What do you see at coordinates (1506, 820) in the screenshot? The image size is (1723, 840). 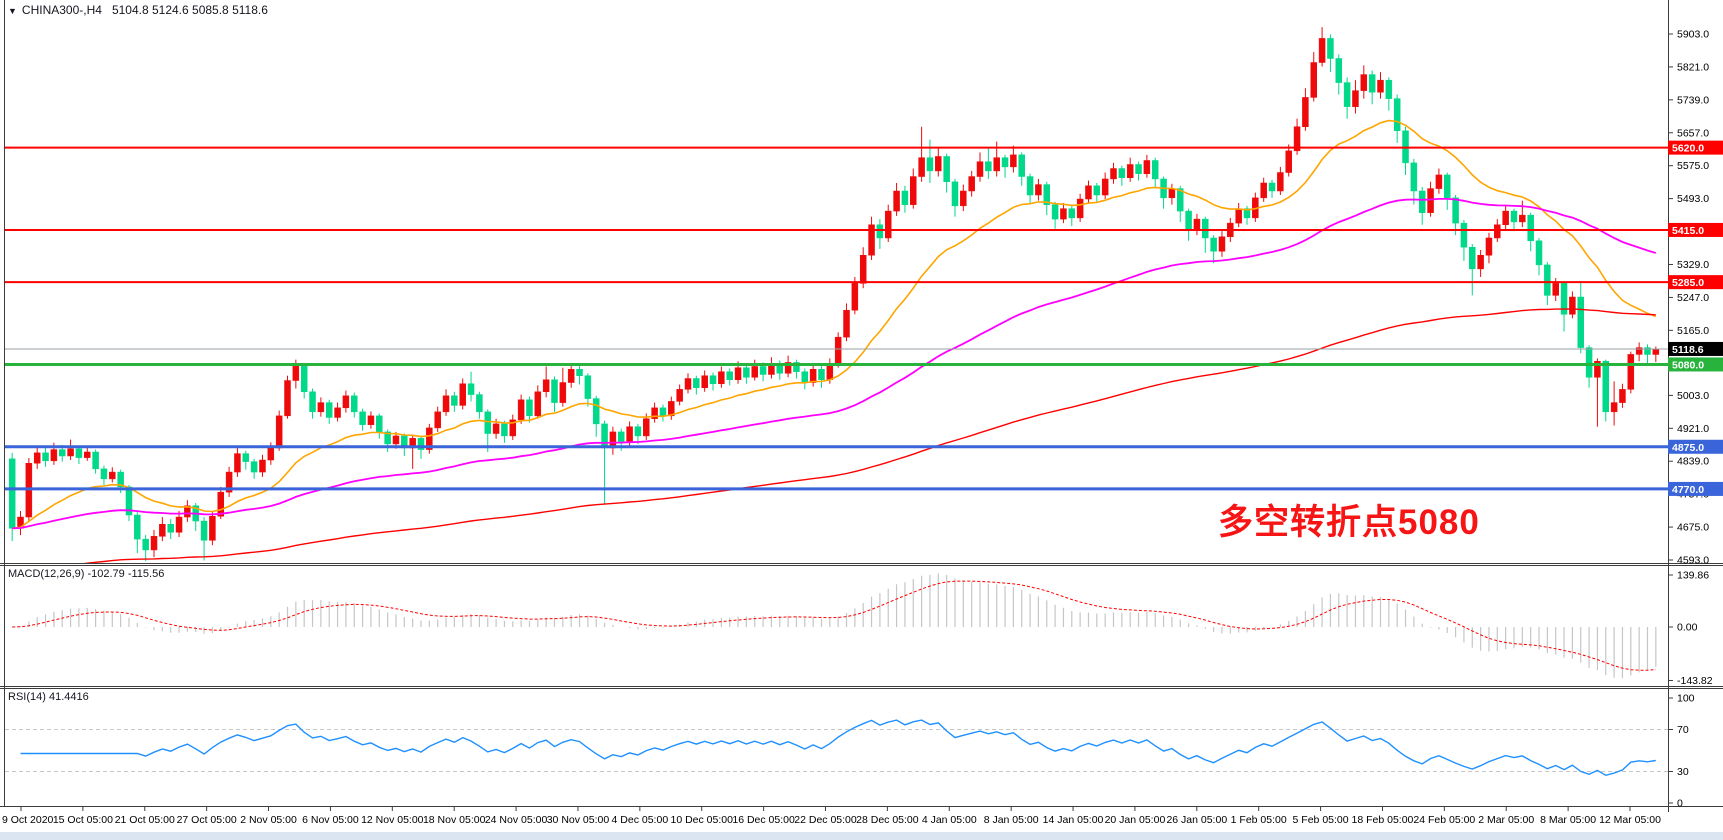 I see `svg-text: 2 Mar 05:00` at bounding box center [1506, 820].